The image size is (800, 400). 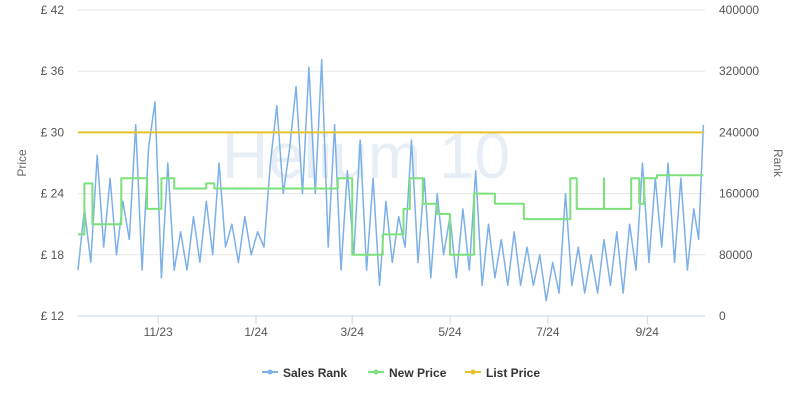 What do you see at coordinates (722, 316) in the screenshot?
I see `right-tick-label: 0` at bounding box center [722, 316].